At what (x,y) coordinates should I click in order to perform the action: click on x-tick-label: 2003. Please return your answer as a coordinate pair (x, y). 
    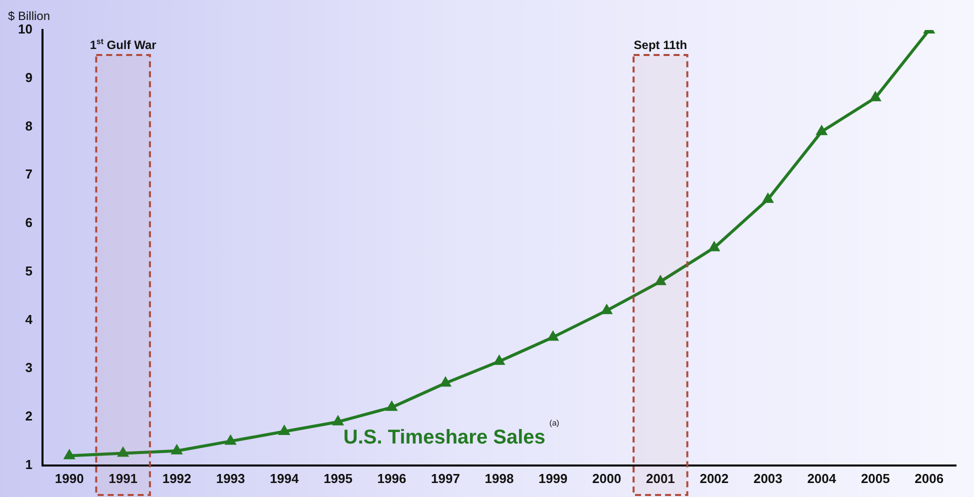
    Looking at the image, I should click on (767, 478).